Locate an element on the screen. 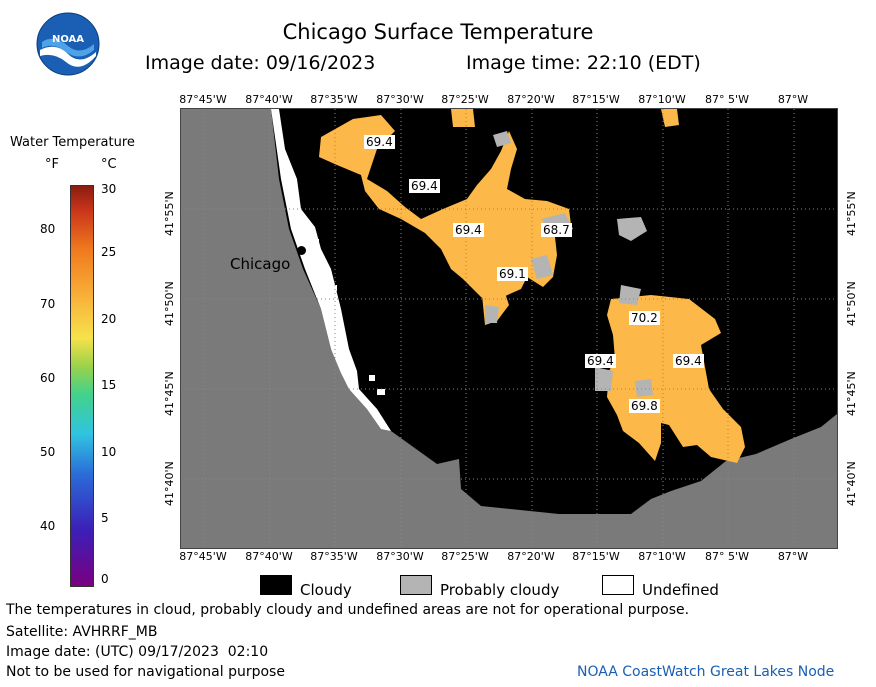 The width and height of the screenshot is (876, 687). longitude-label-top: 87° 5'W is located at coordinates (727, 99).